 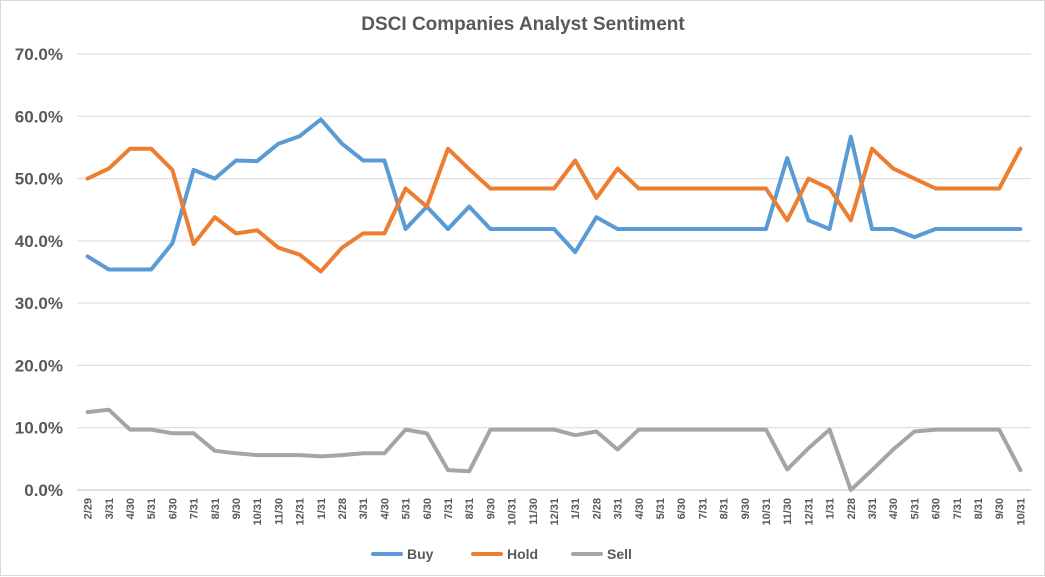 What do you see at coordinates (39, 303) in the screenshot?
I see `y-tick-label: 30.0%` at bounding box center [39, 303].